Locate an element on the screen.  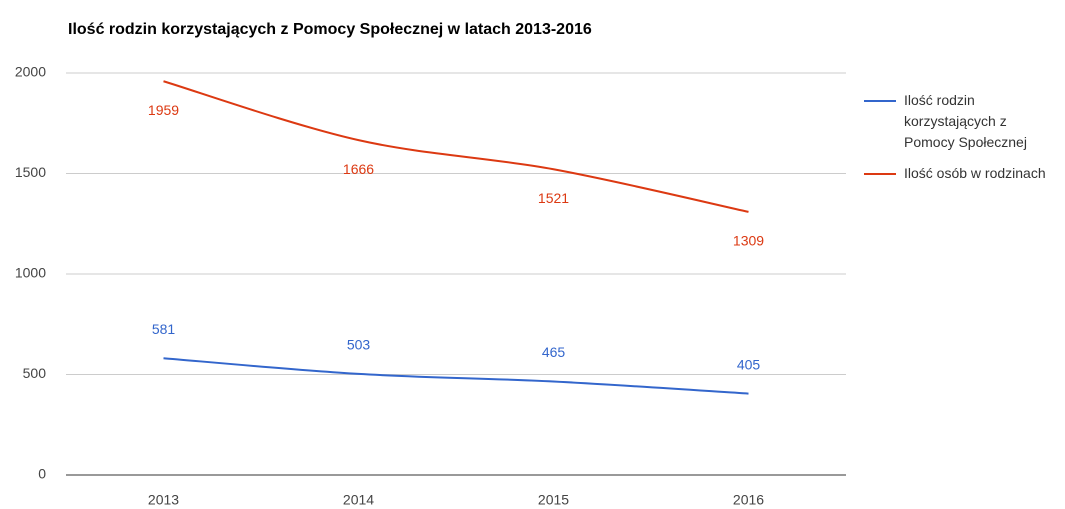
x-tick-label: 2016 is located at coordinates (748, 500).